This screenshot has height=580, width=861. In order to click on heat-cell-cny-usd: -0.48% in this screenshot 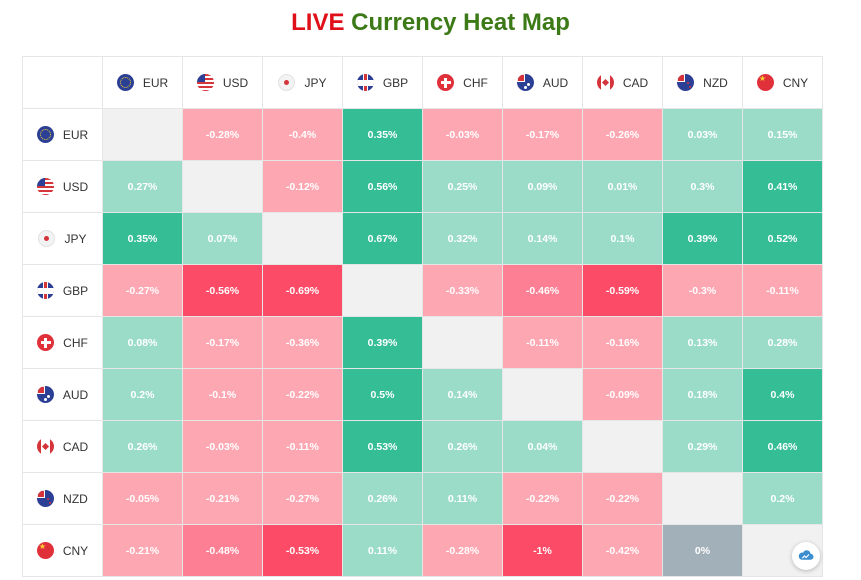, I will do `click(223, 551)`.